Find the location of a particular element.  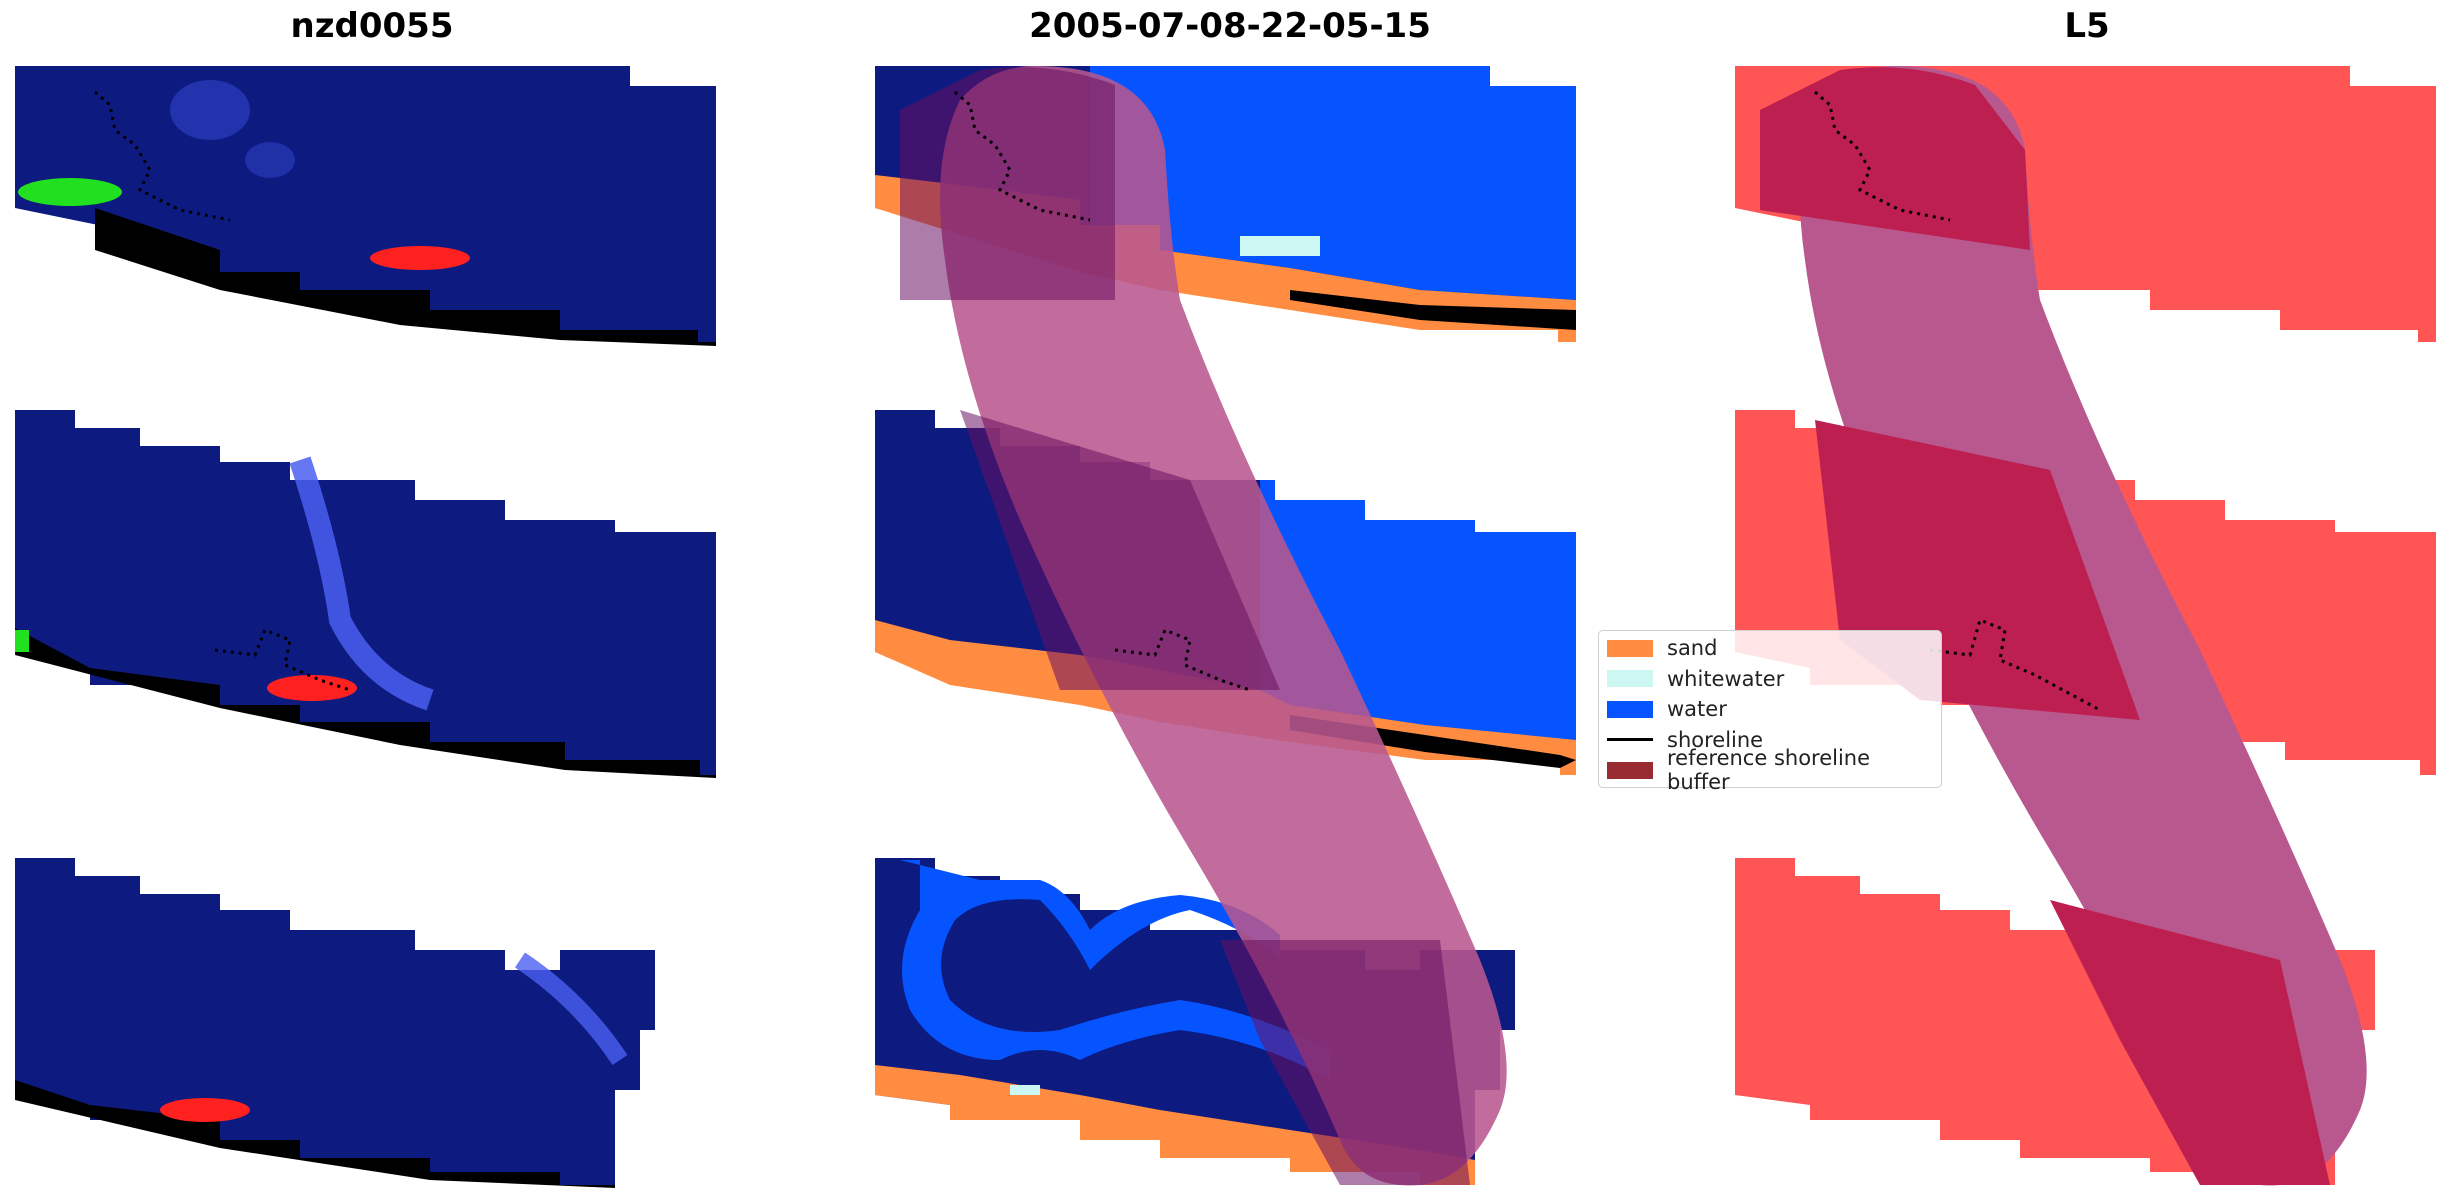

legend-swatch-buffer is located at coordinates (1630, 770).